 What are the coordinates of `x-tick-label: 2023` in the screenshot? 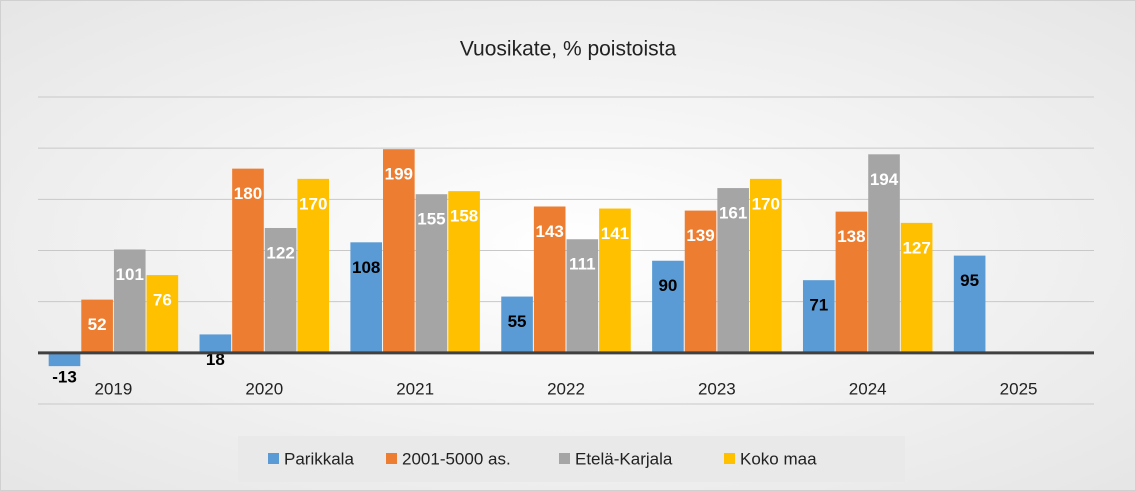 It's located at (717, 388).